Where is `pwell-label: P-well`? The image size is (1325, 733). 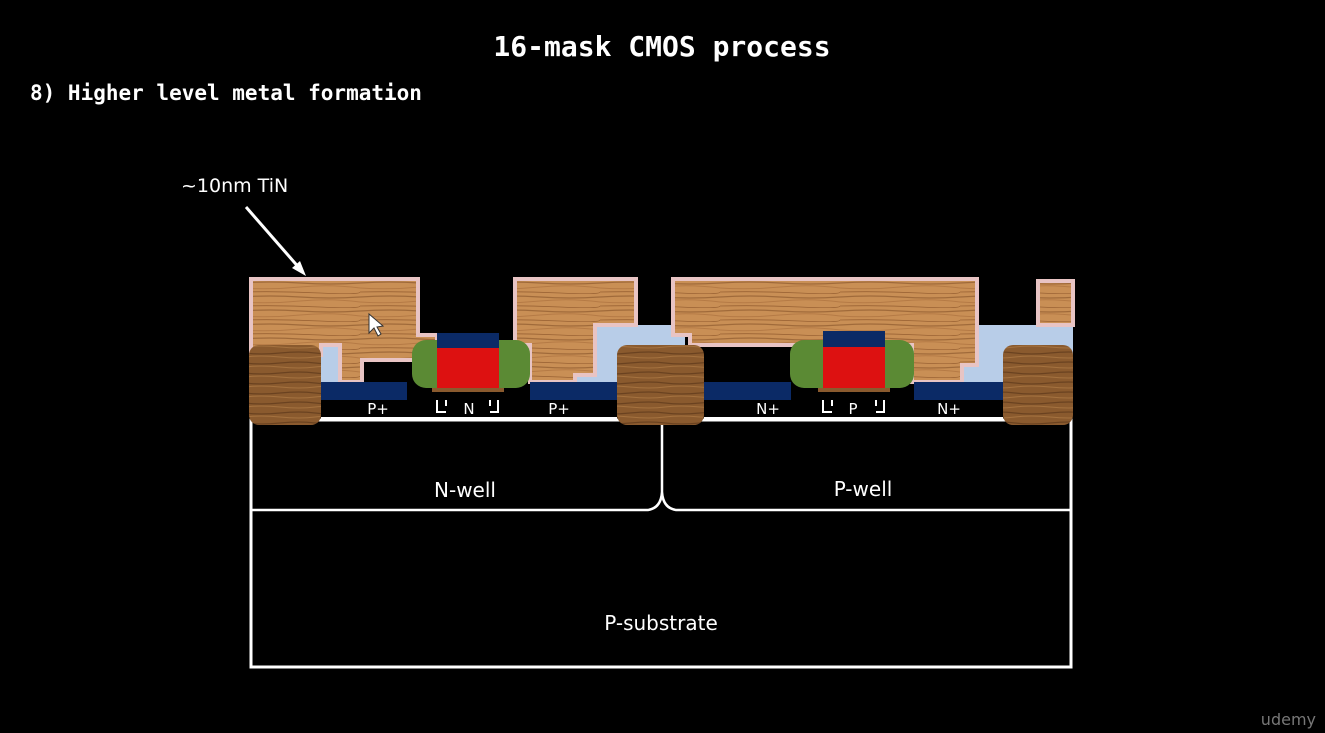 pwell-label: P-well is located at coordinates (863, 489).